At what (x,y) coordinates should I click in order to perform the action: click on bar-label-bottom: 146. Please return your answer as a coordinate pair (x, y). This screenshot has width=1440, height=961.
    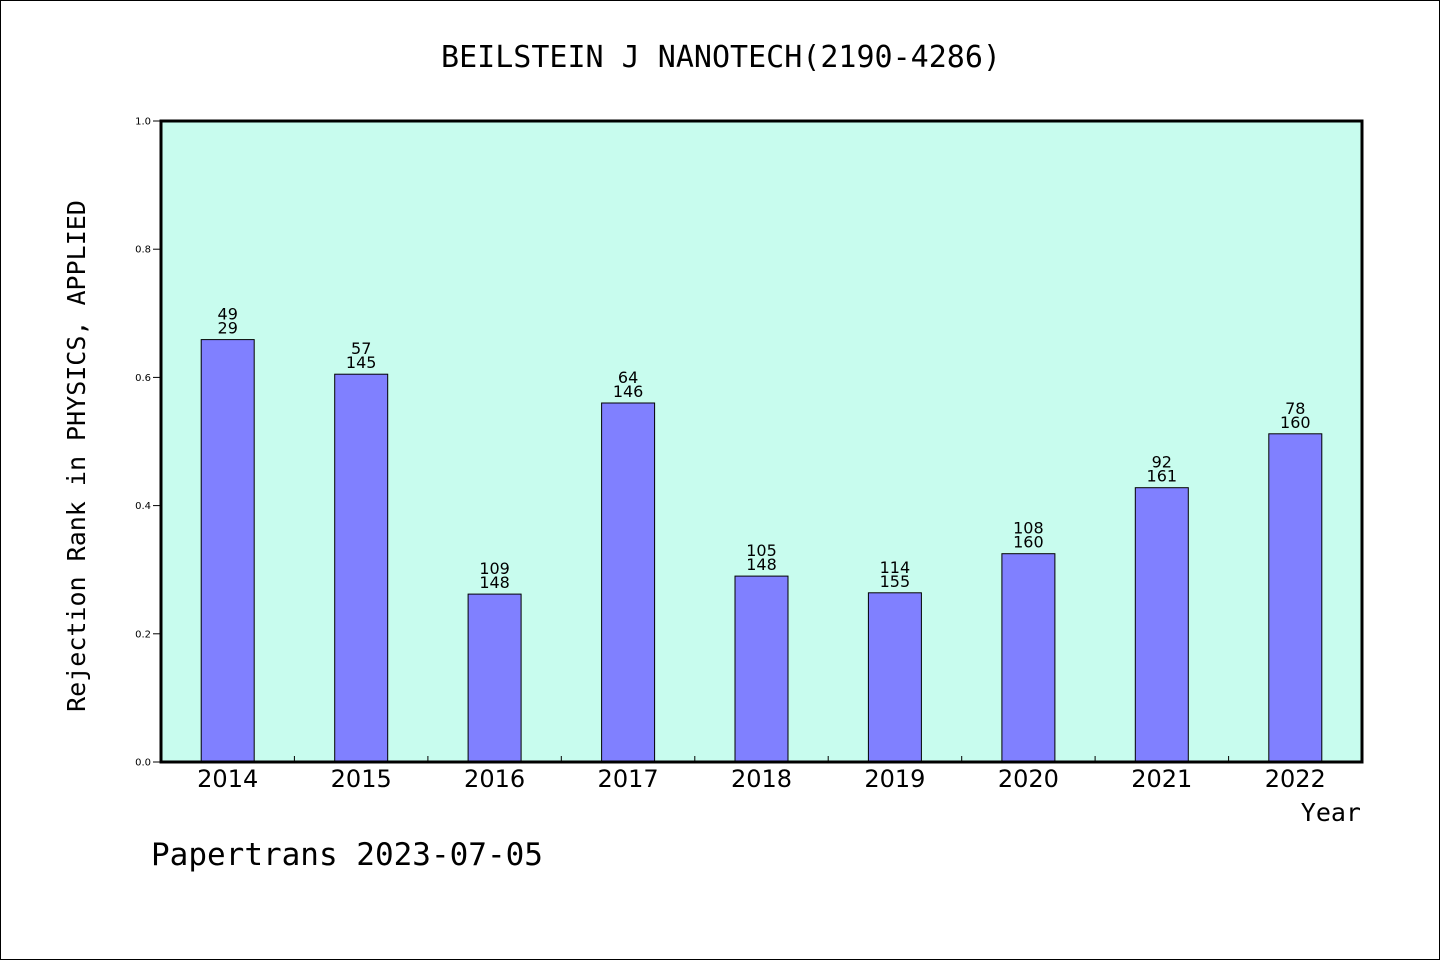
    Looking at the image, I should click on (628, 391).